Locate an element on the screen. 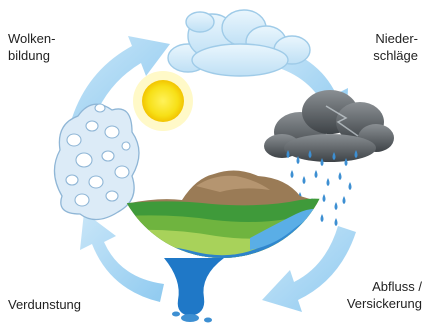 This screenshot has height=333, width=430. label-evaporation: Verdunstung is located at coordinates (44, 304).